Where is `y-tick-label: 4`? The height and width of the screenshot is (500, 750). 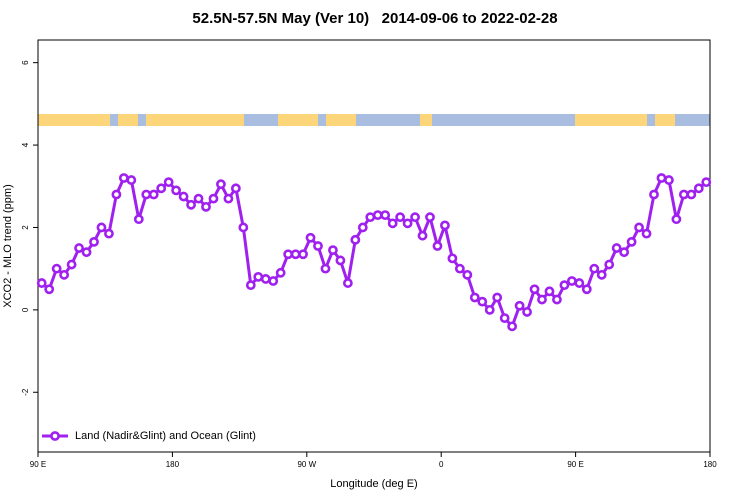
y-tick-label: 4 is located at coordinates (25, 144).